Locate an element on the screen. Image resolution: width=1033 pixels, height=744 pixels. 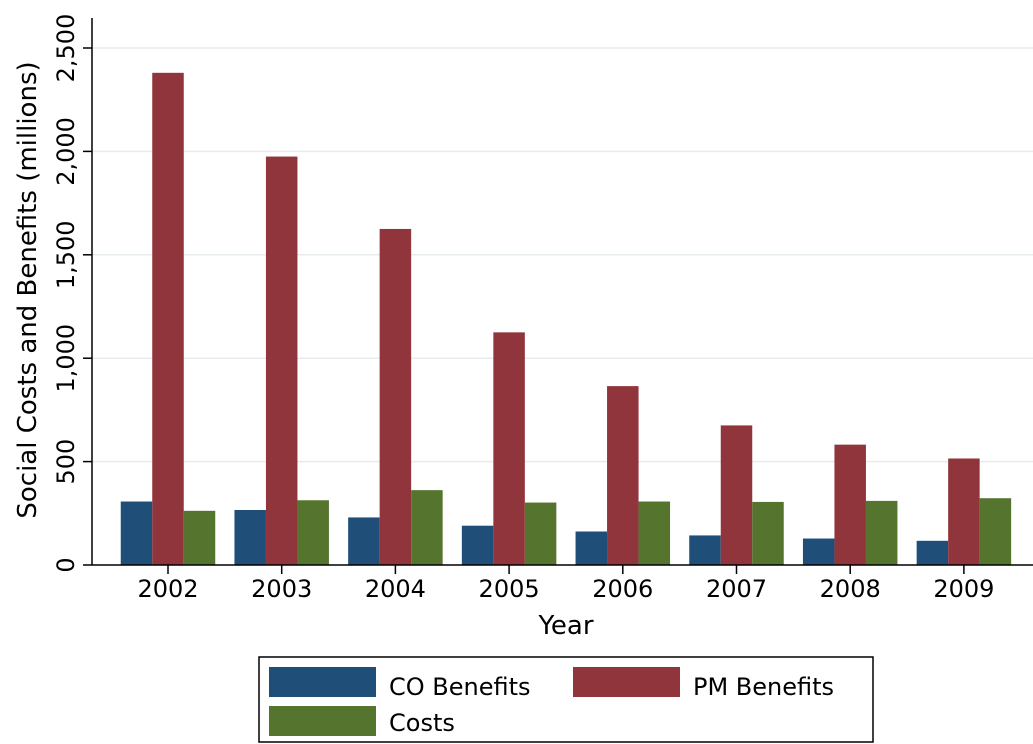
x-axis-title: Year is located at coordinates (565, 626).